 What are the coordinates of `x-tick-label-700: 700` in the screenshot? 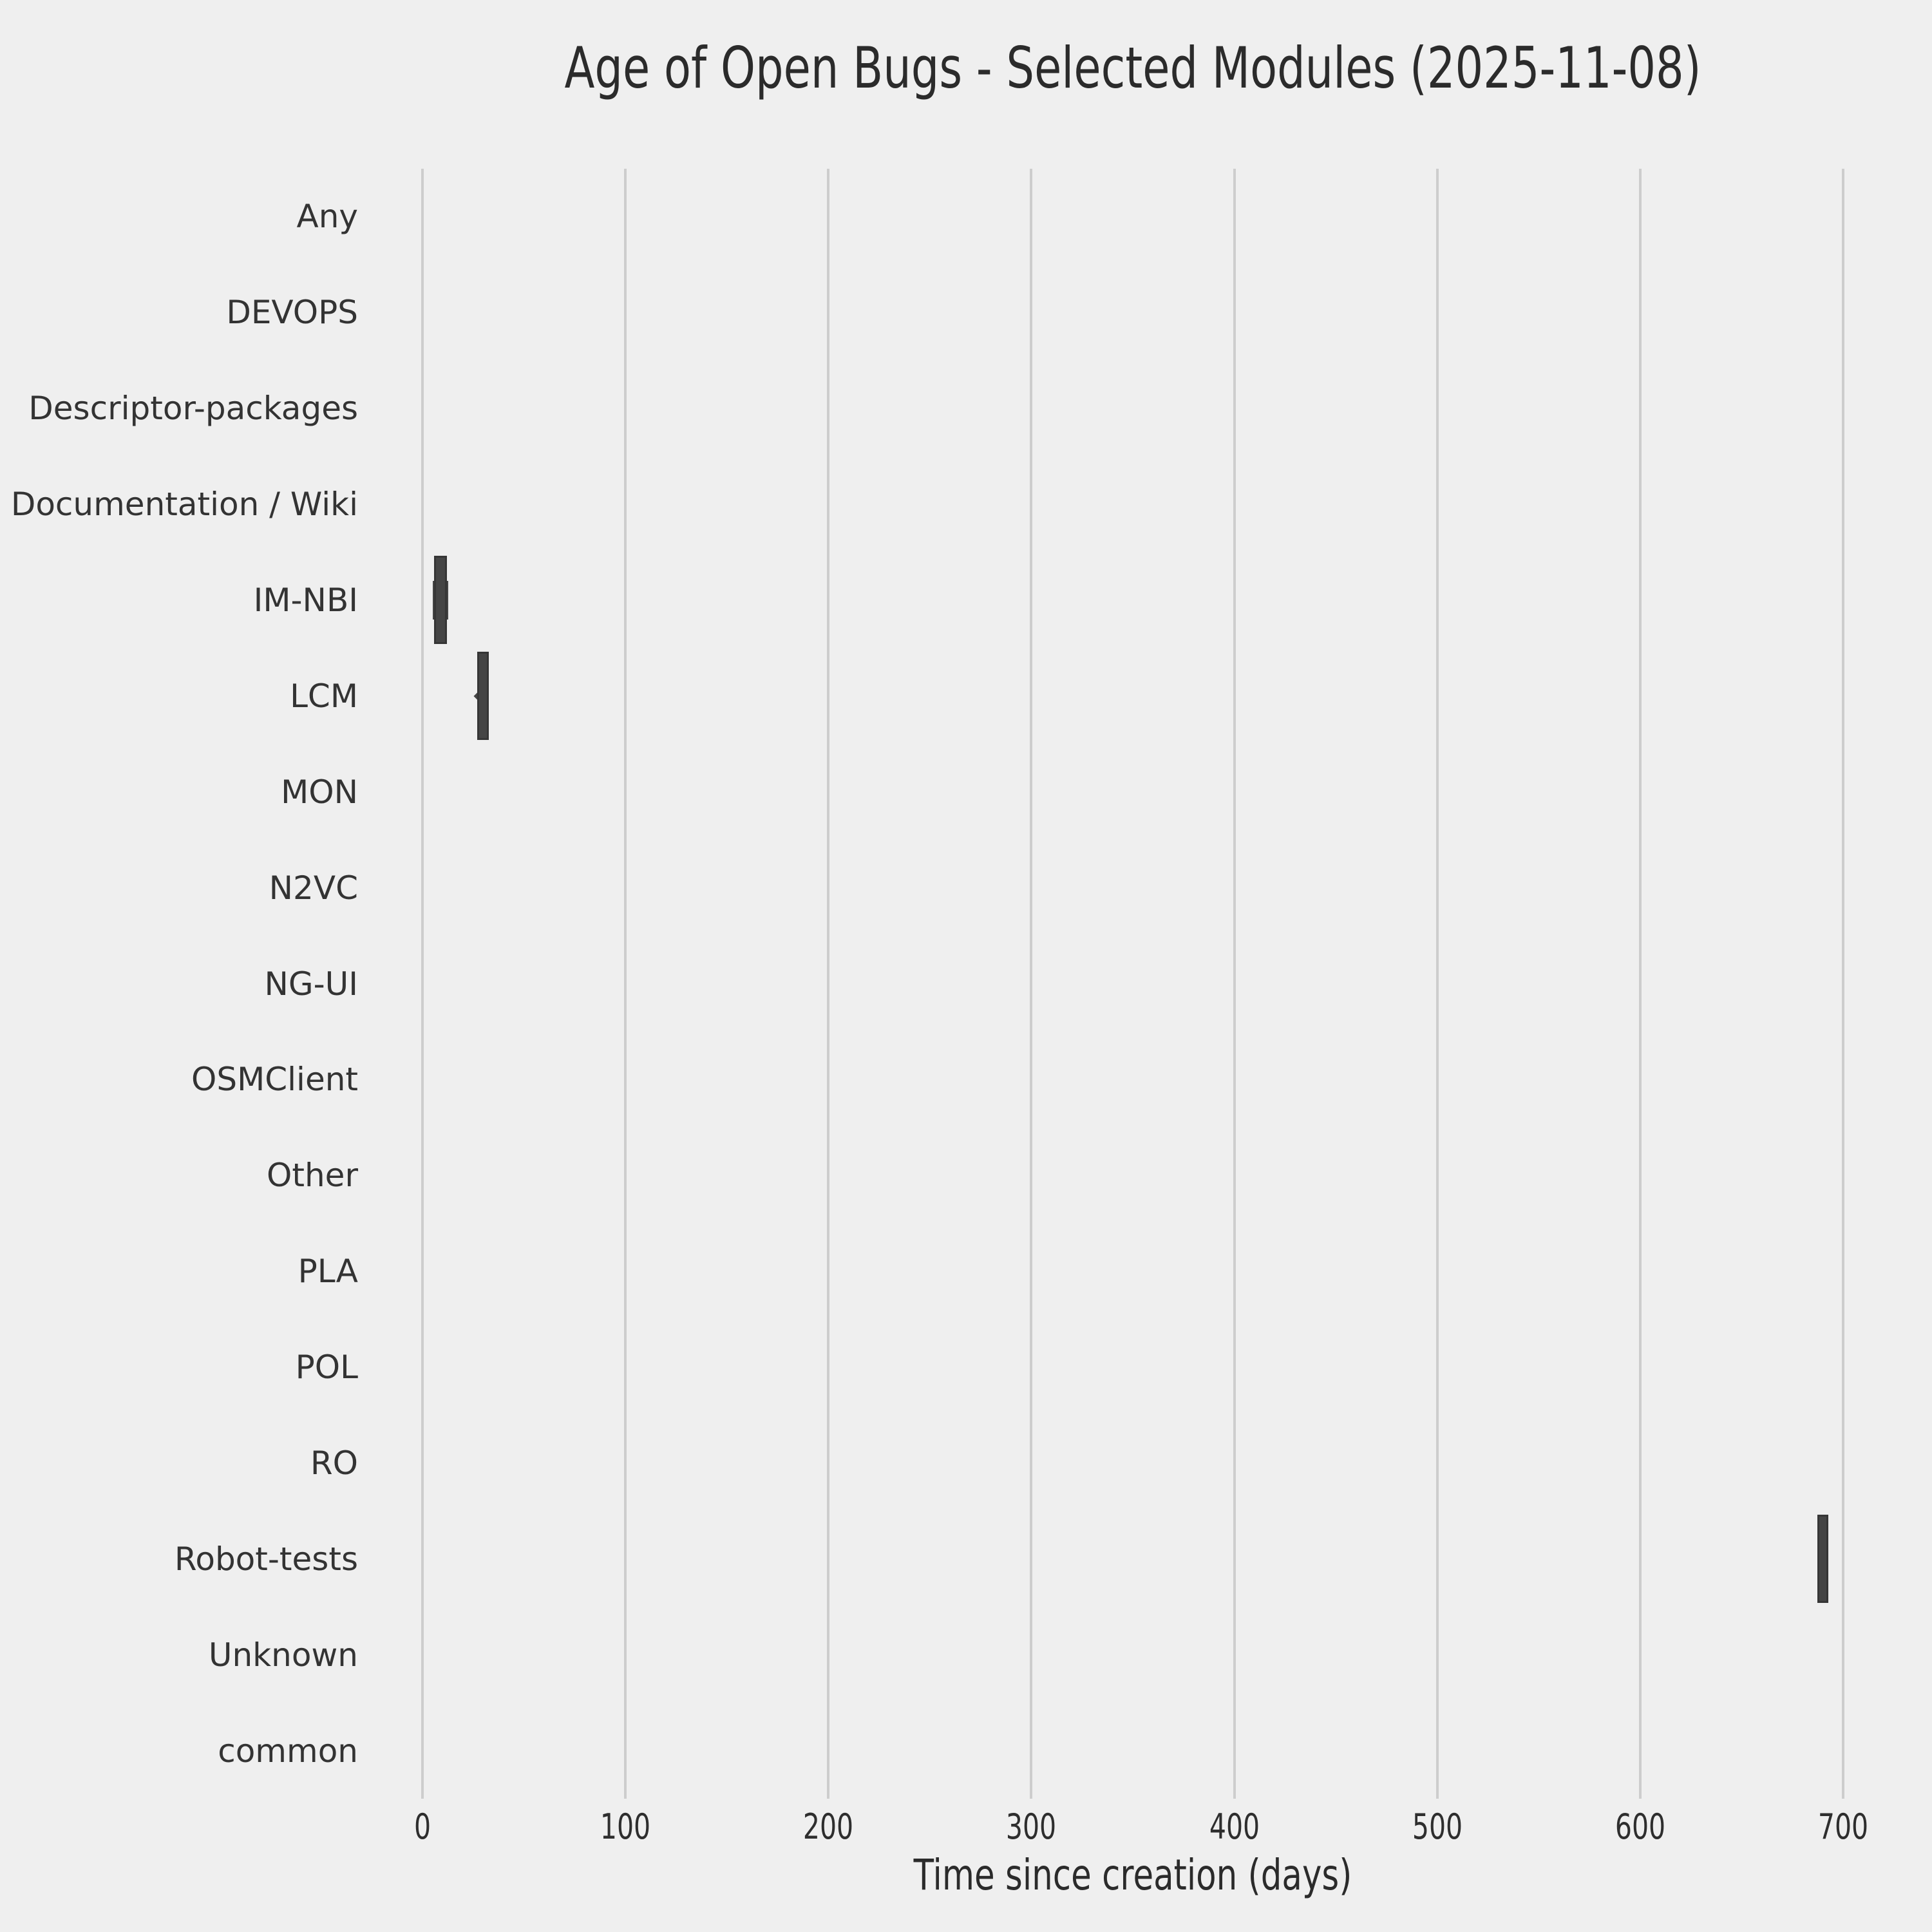 It's located at (1843, 1826).